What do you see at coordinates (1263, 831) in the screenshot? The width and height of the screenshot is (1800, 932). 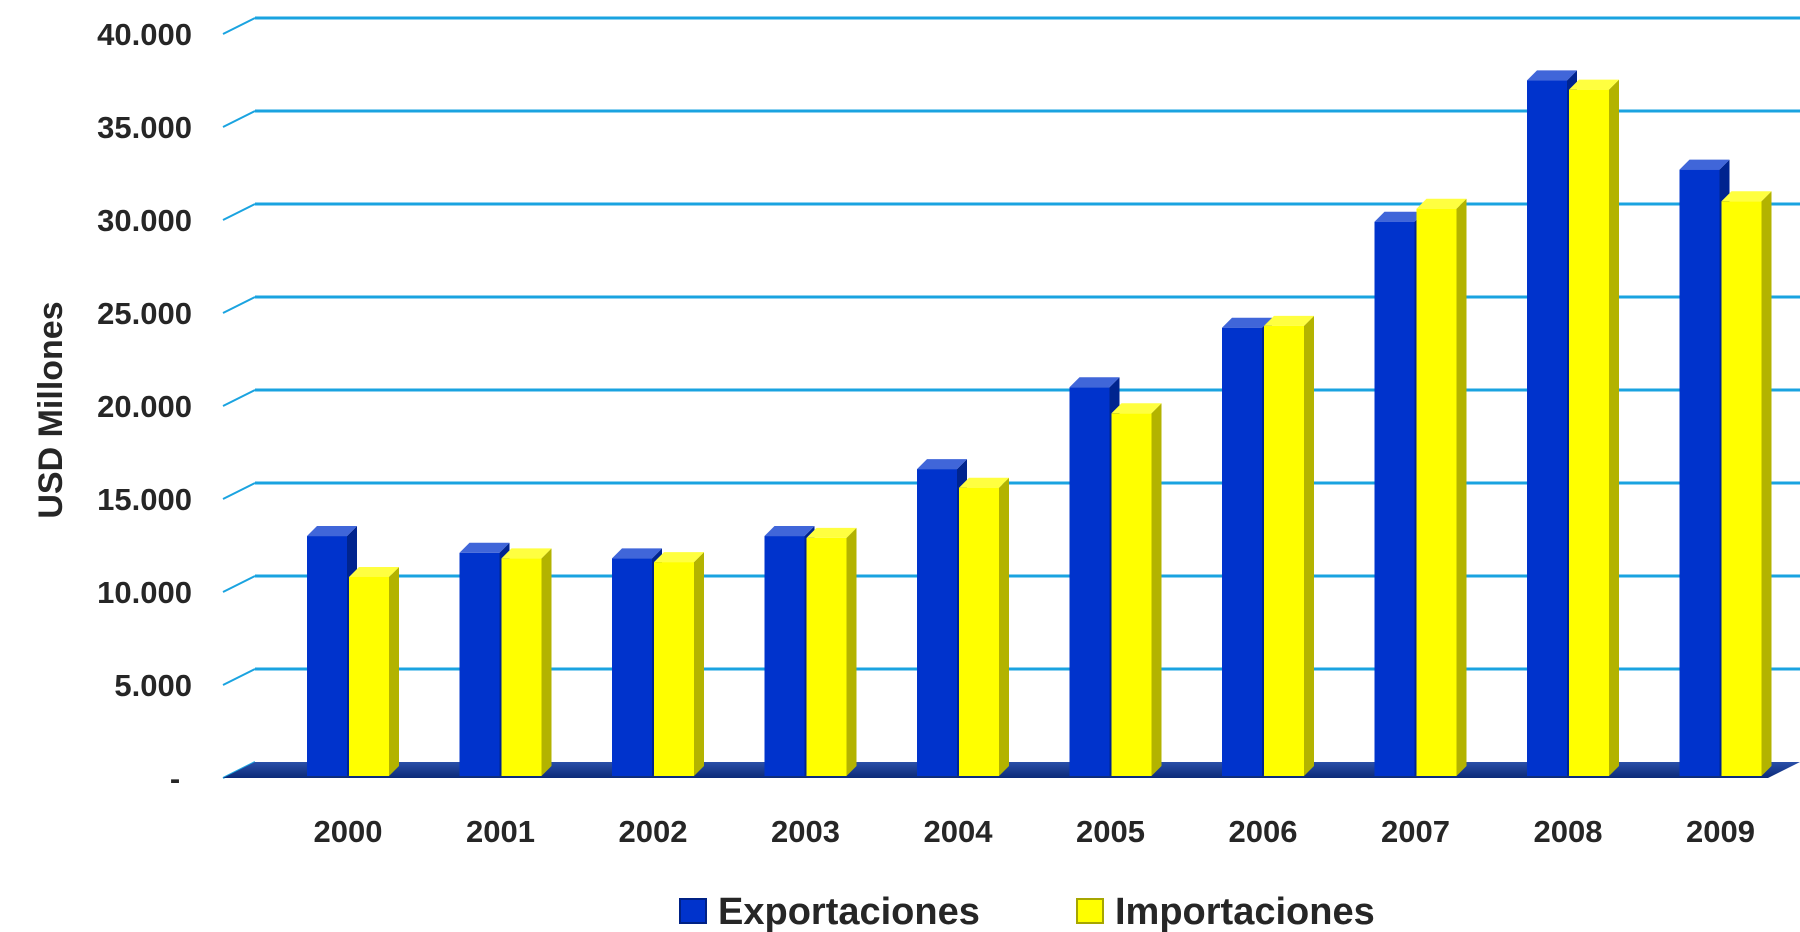 I see `x-tick-label: 2006` at bounding box center [1263, 831].